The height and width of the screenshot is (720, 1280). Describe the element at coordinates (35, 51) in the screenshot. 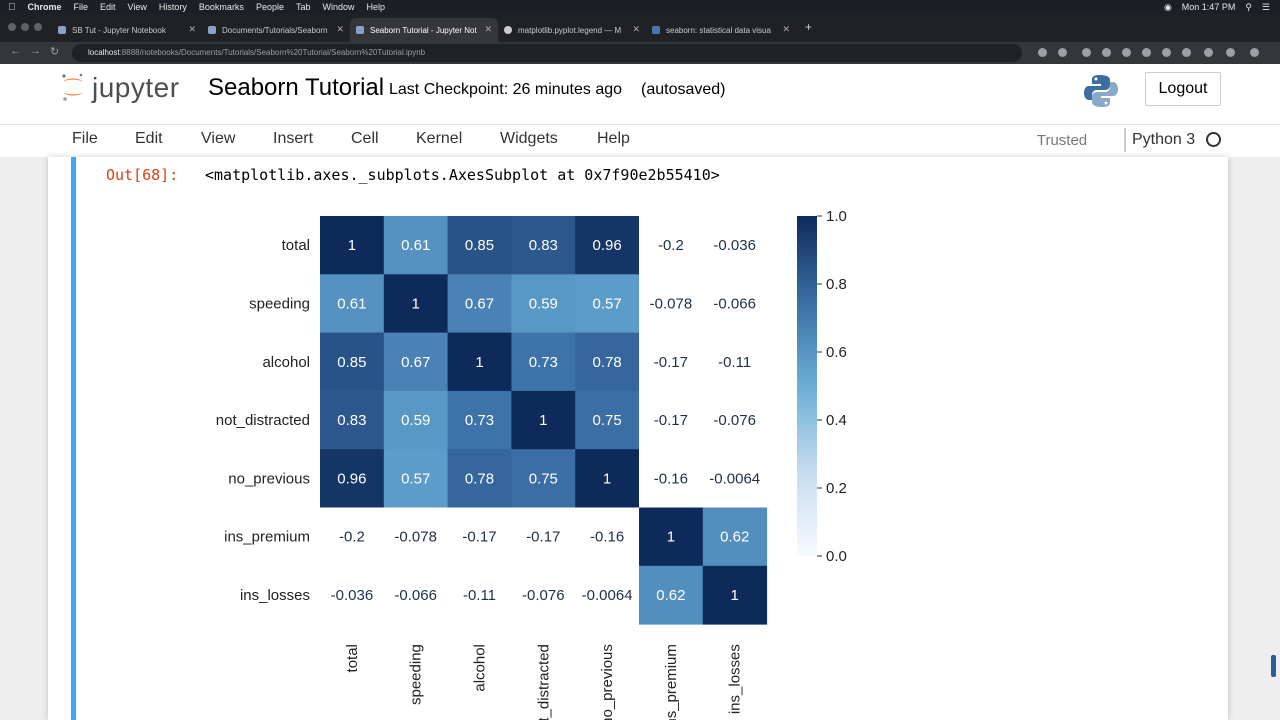

I see `forward-icon: →` at that location.